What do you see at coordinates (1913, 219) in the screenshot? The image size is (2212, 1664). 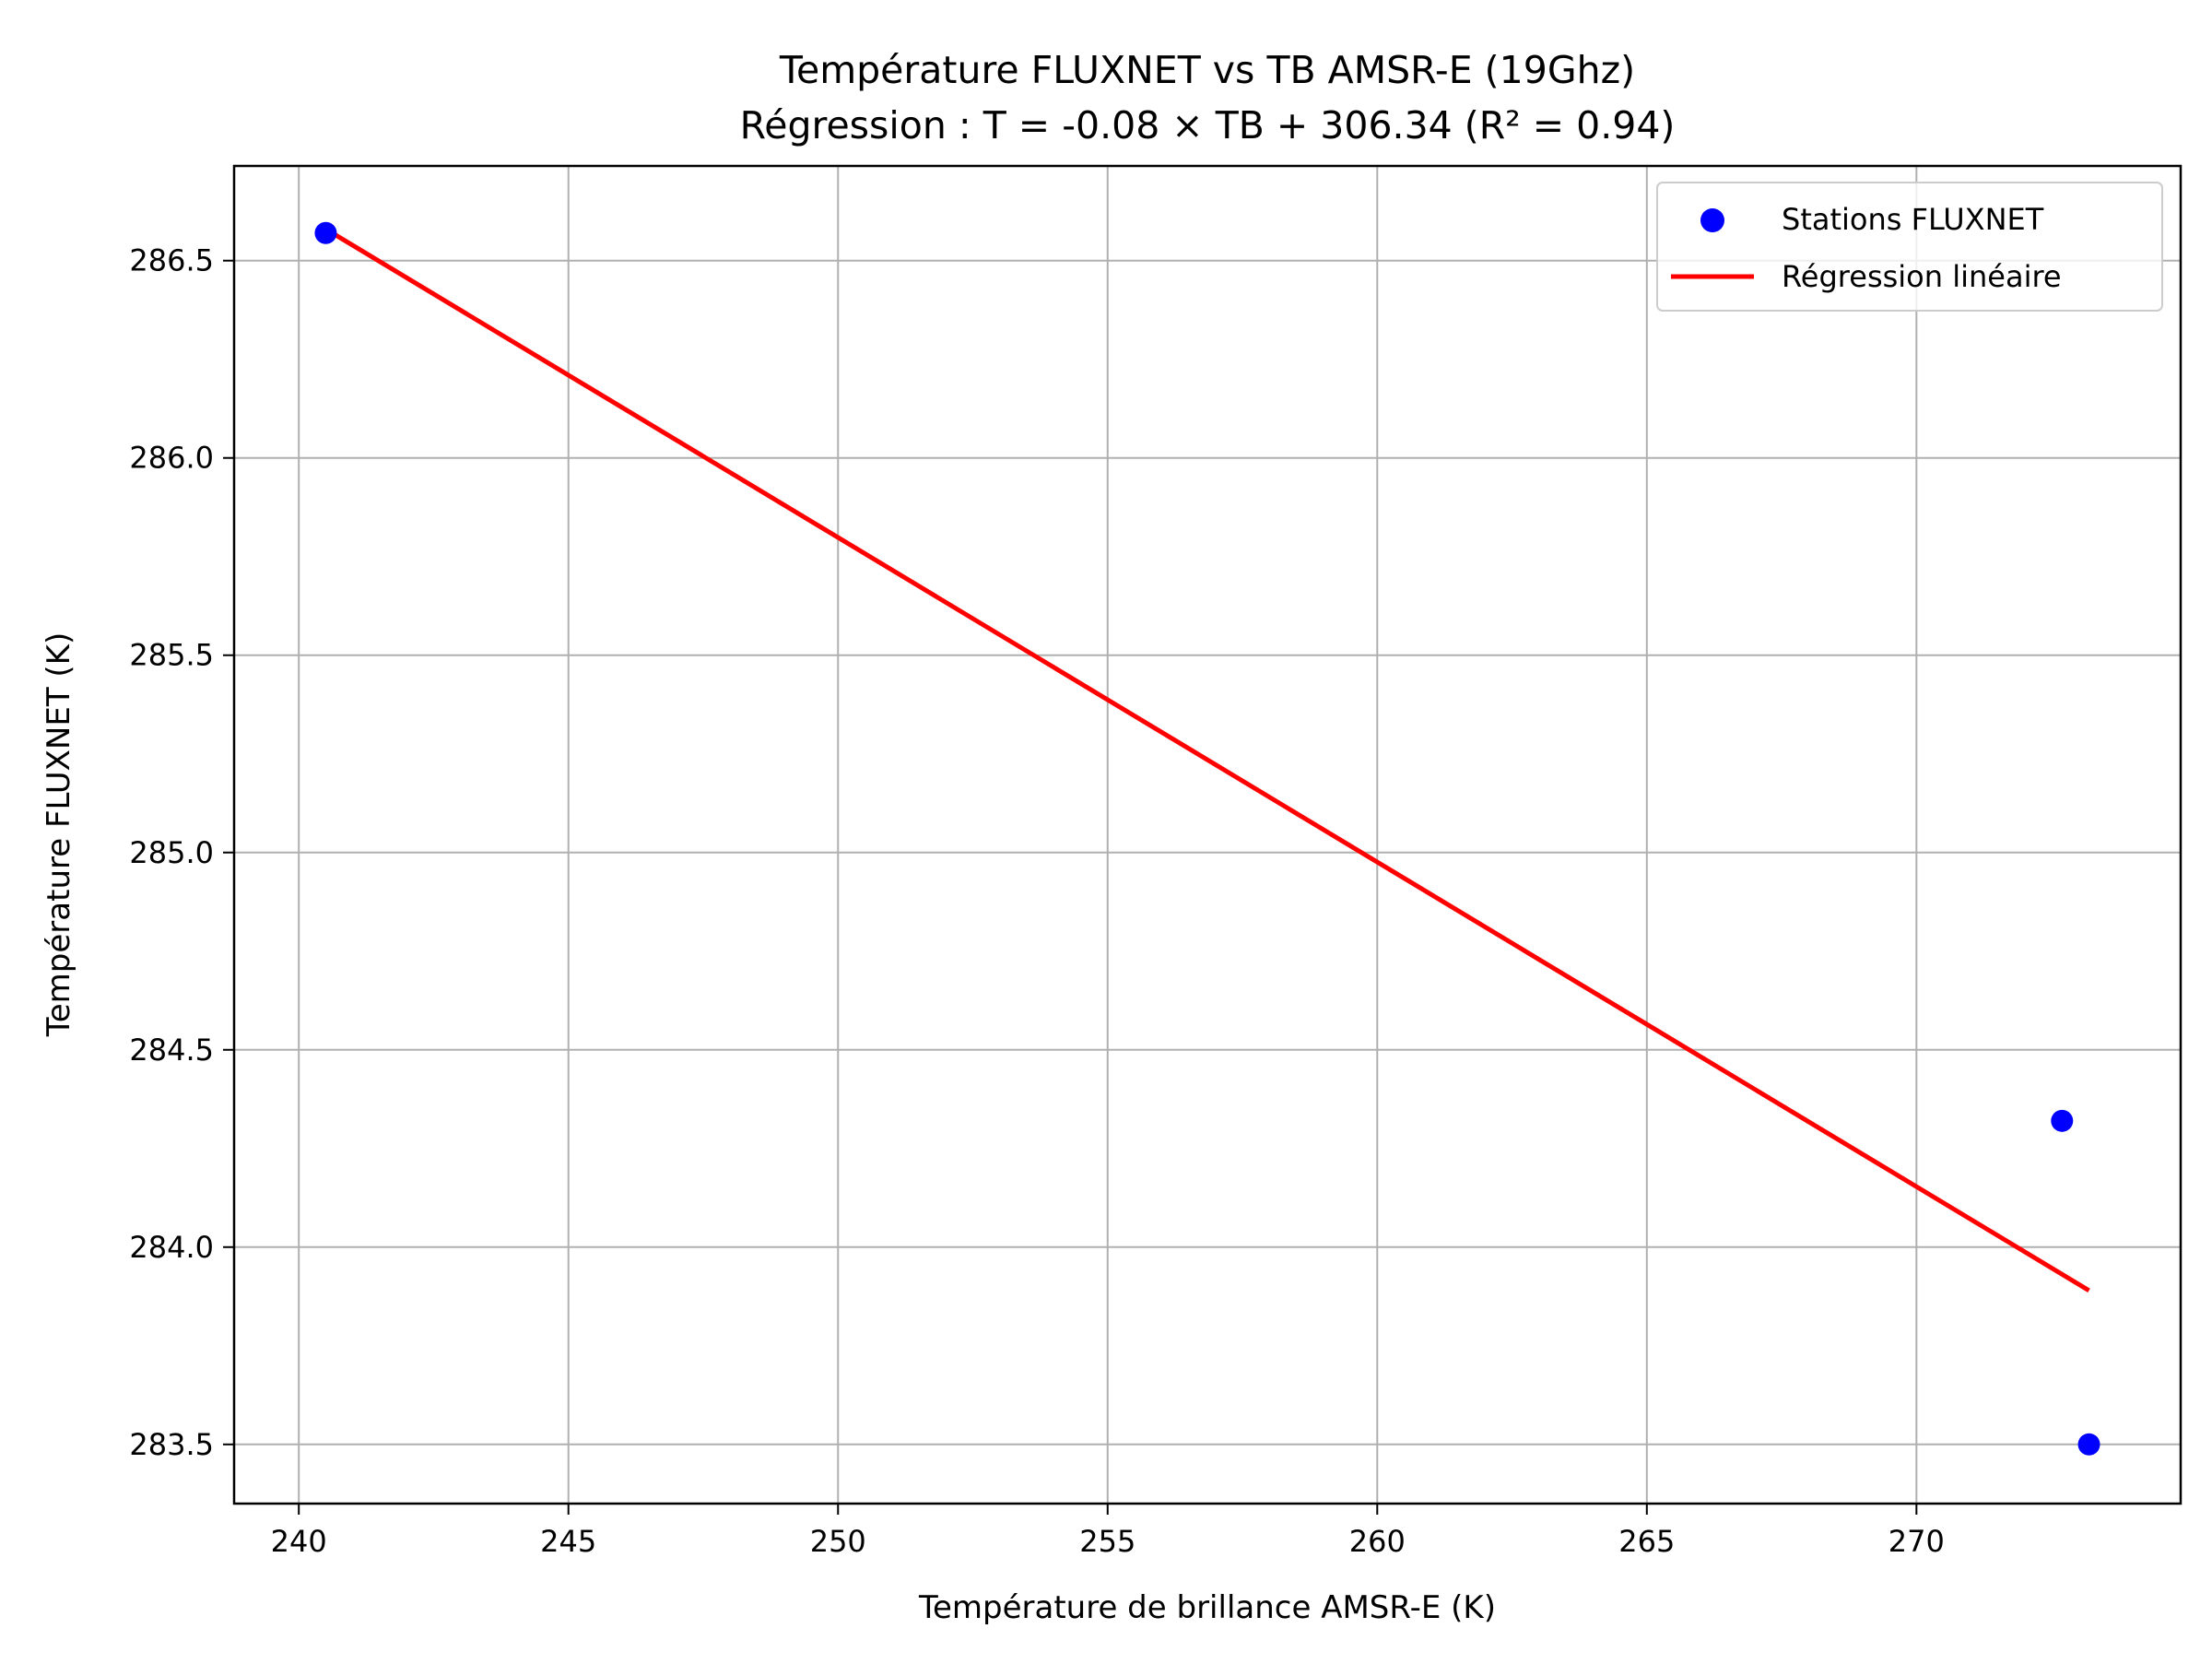 I see `legend-label-scatter: Stations FLUXNET` at bounding box center [1913, 219].